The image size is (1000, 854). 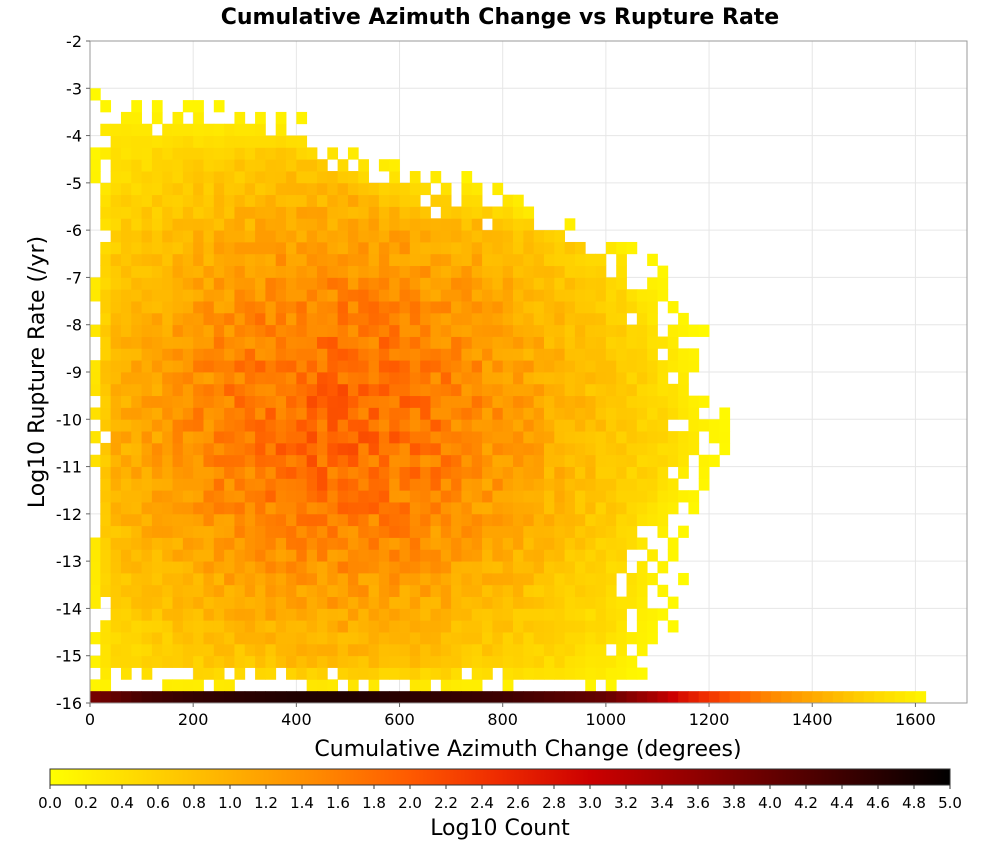 I want to click on colorbar-tick-label: 2.0, so click(x=410, y=803).